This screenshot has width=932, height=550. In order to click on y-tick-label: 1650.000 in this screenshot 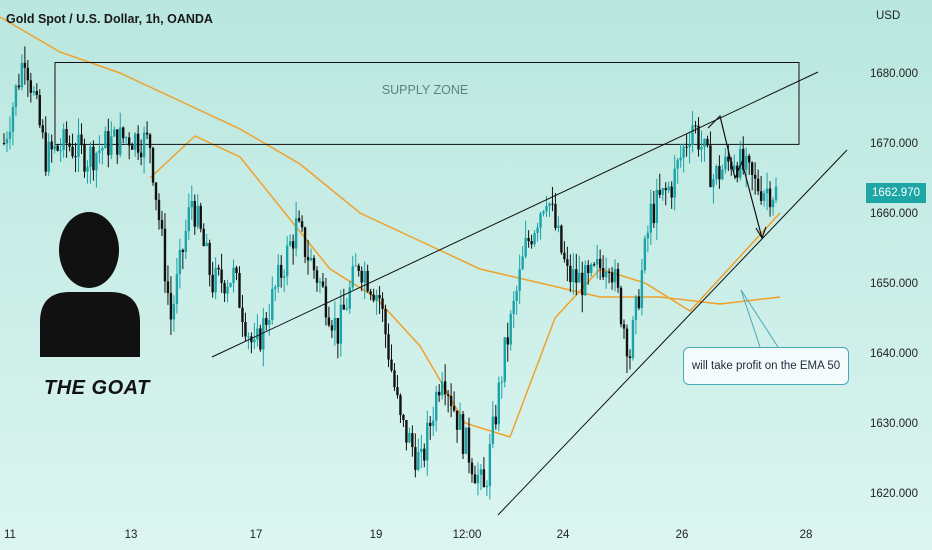, I will do `click(894, 284)`.